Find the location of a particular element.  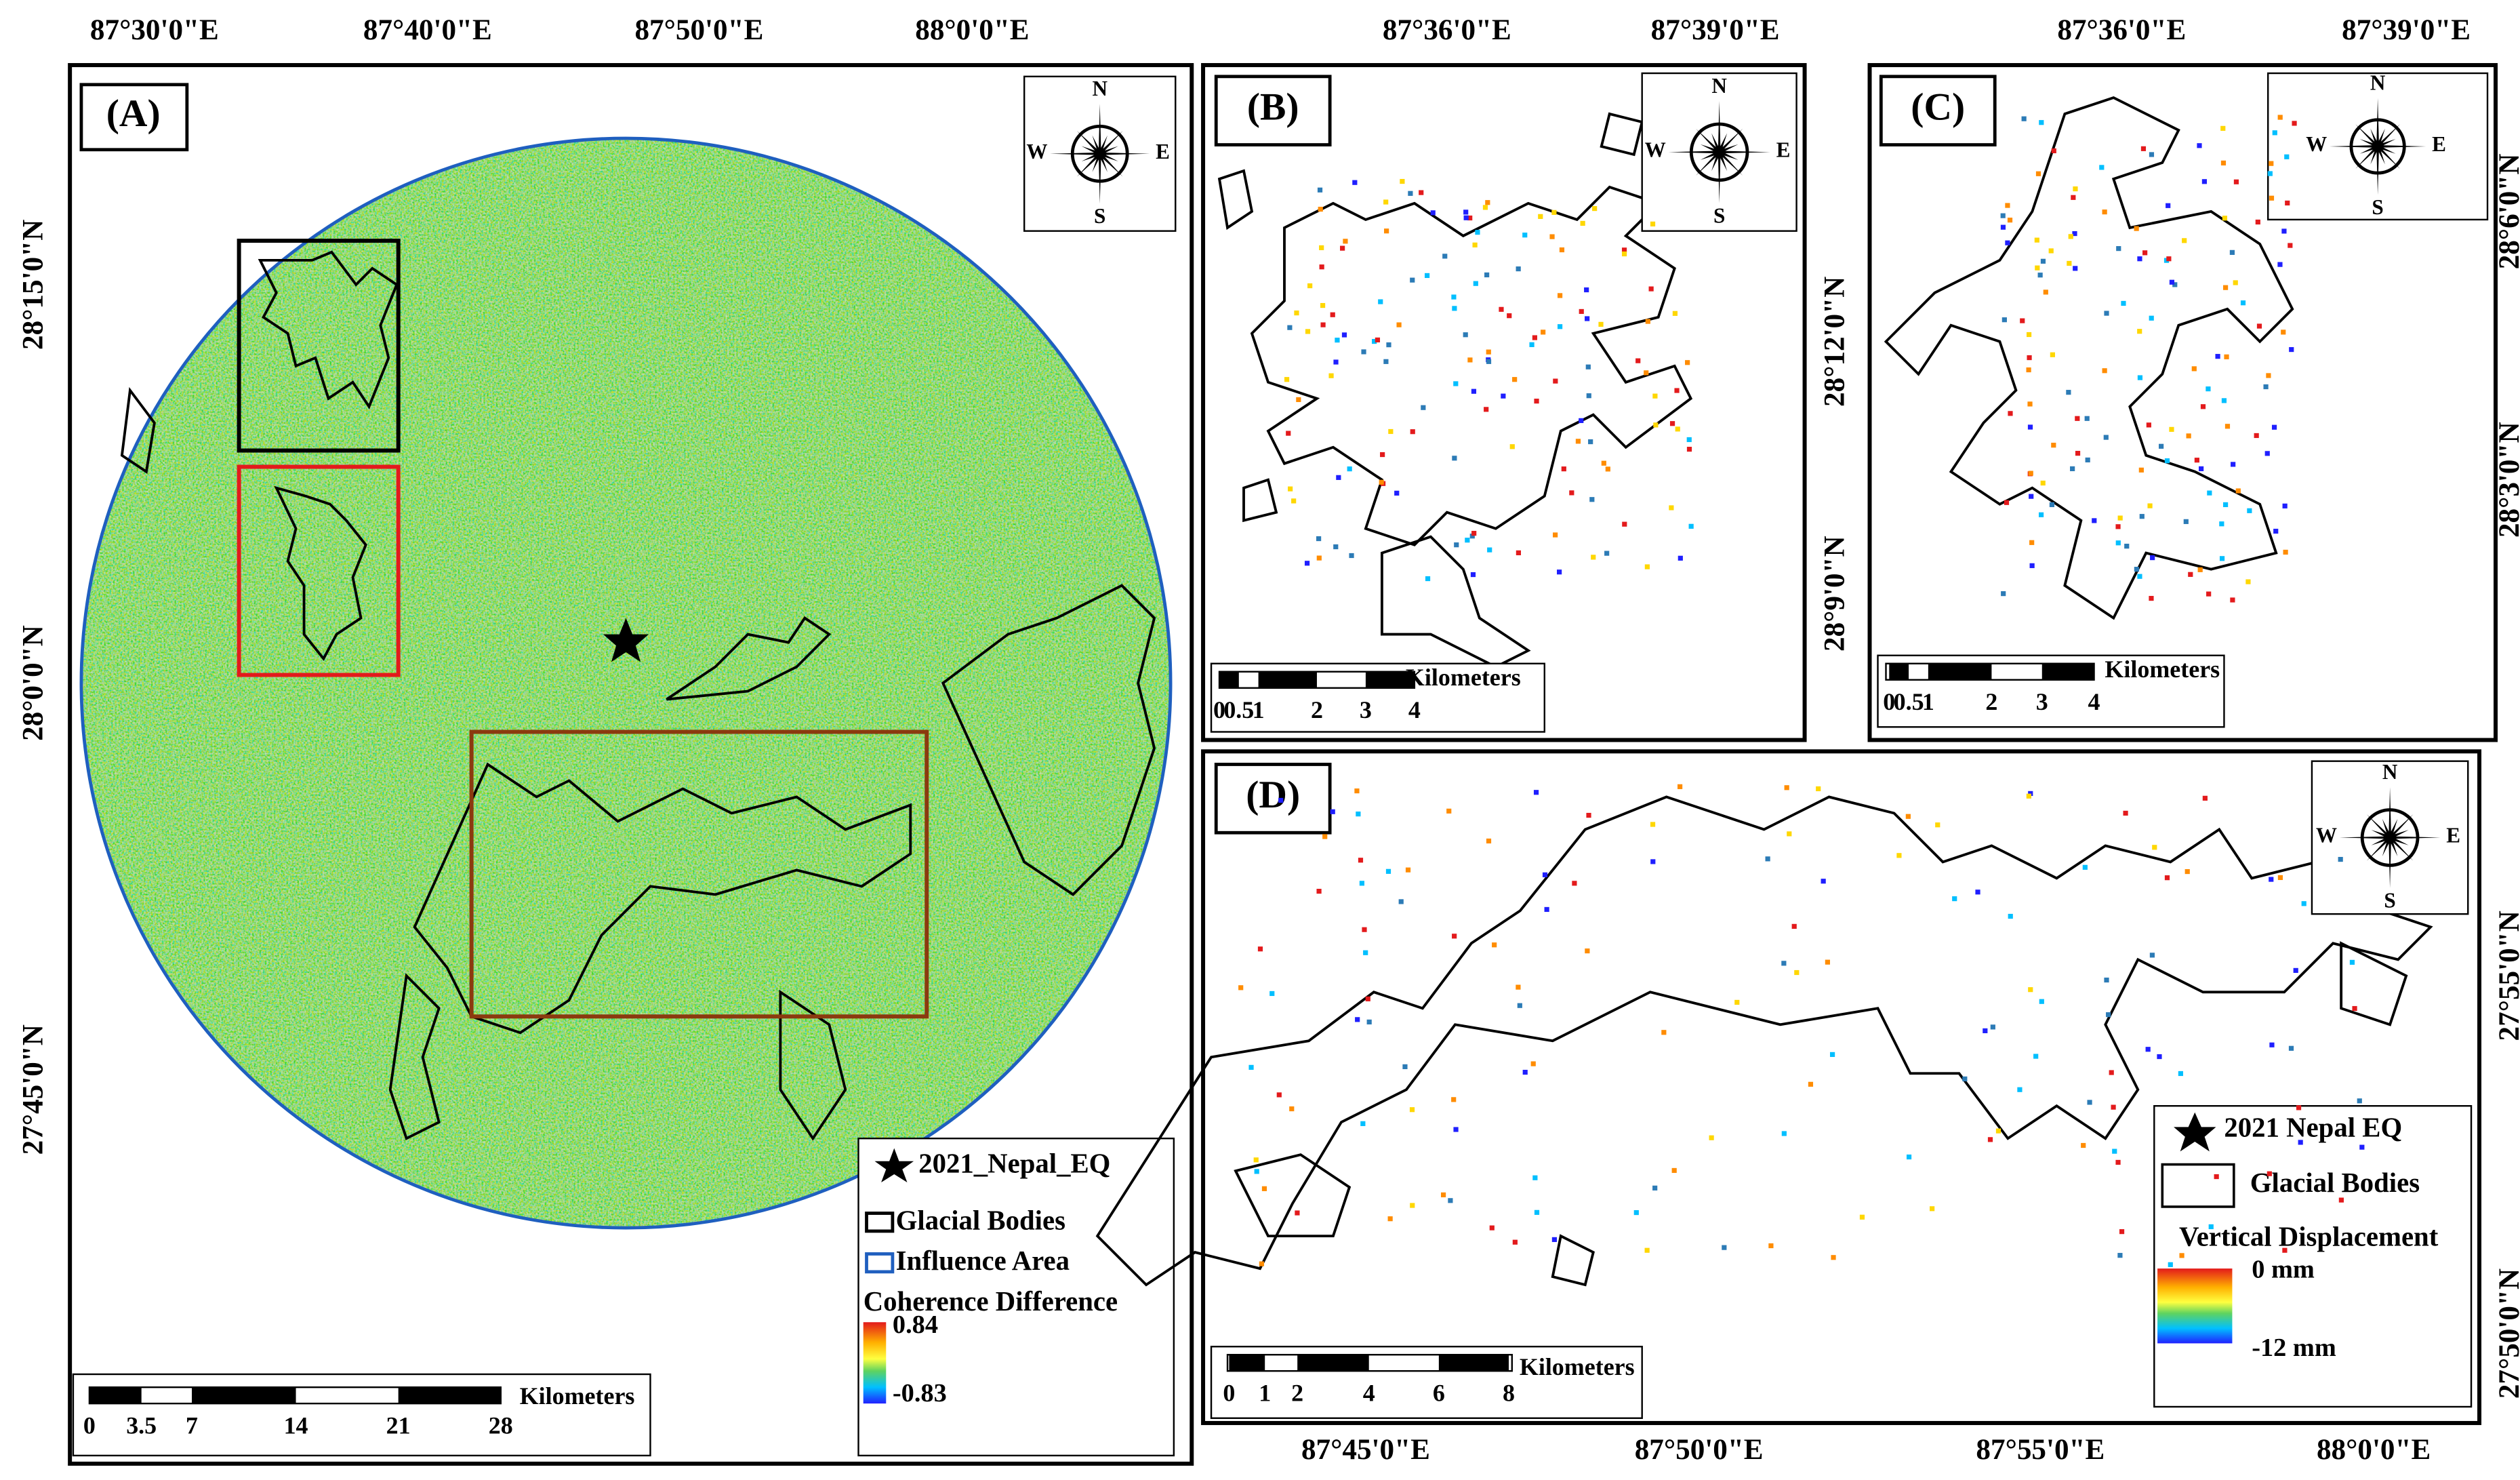

lon-label: 87°30'0"E is located at coordinates (154, 30).